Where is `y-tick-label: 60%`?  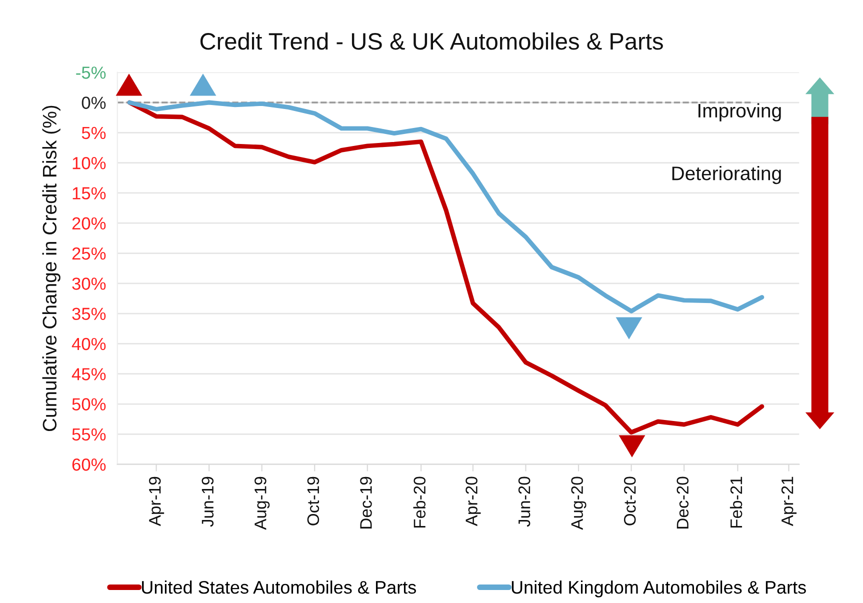 y-tick-label: 60% is located at coordinates (89, 464).